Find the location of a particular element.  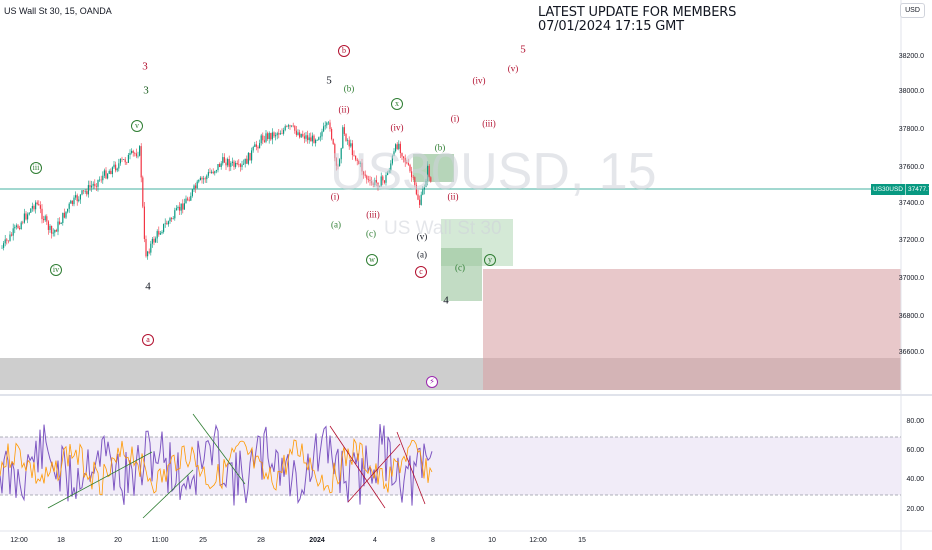

price-tick: 37800.0 is located at coordinates (911, 129).